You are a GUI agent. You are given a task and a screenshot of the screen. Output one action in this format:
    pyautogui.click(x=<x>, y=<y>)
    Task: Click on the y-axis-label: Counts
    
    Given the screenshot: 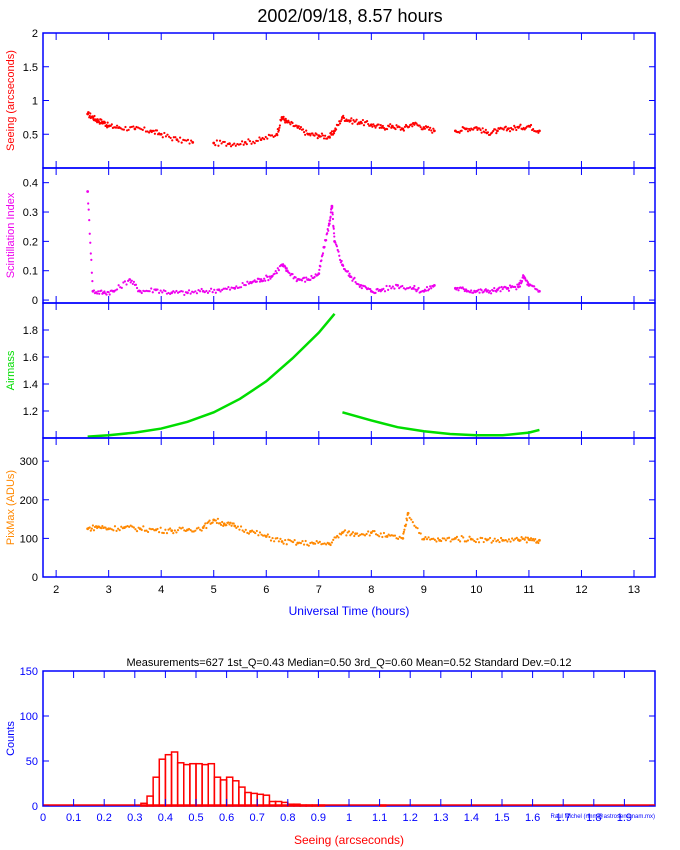 What is the action you would take?
    pyautogui.click(x=11, y=738)
    